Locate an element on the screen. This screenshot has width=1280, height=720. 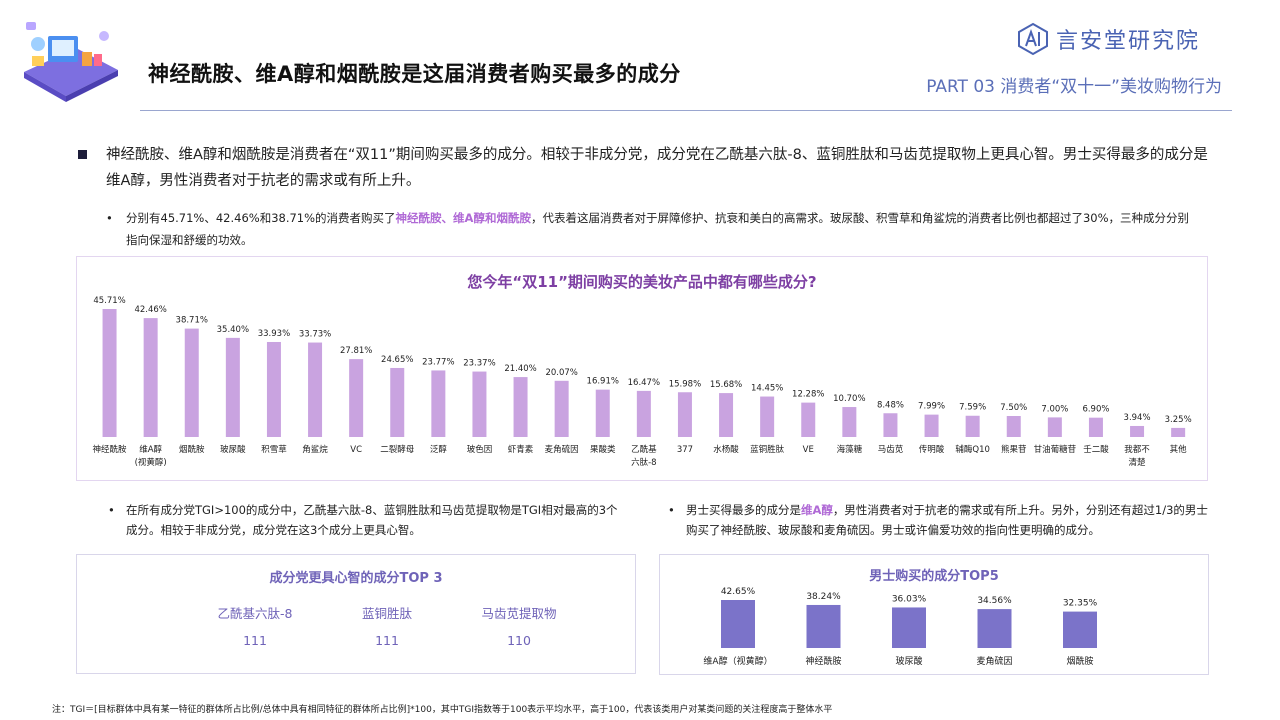
tgi-grid: 乙酰基六肽-8 111 蓝铜胜肽 111 马齿苋提取物 110 is located at coordinates (387, 625).